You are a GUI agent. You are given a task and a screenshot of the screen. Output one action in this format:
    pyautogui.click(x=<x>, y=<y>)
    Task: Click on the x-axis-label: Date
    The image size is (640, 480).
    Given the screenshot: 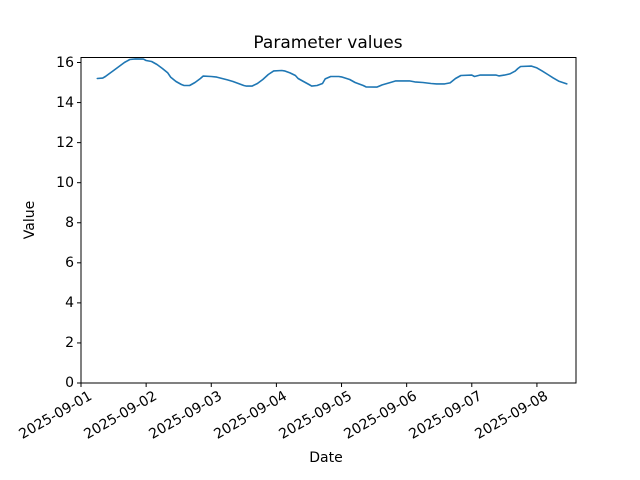 What is the action you would take?
    pyautogui.click(x=326, y=458)
    